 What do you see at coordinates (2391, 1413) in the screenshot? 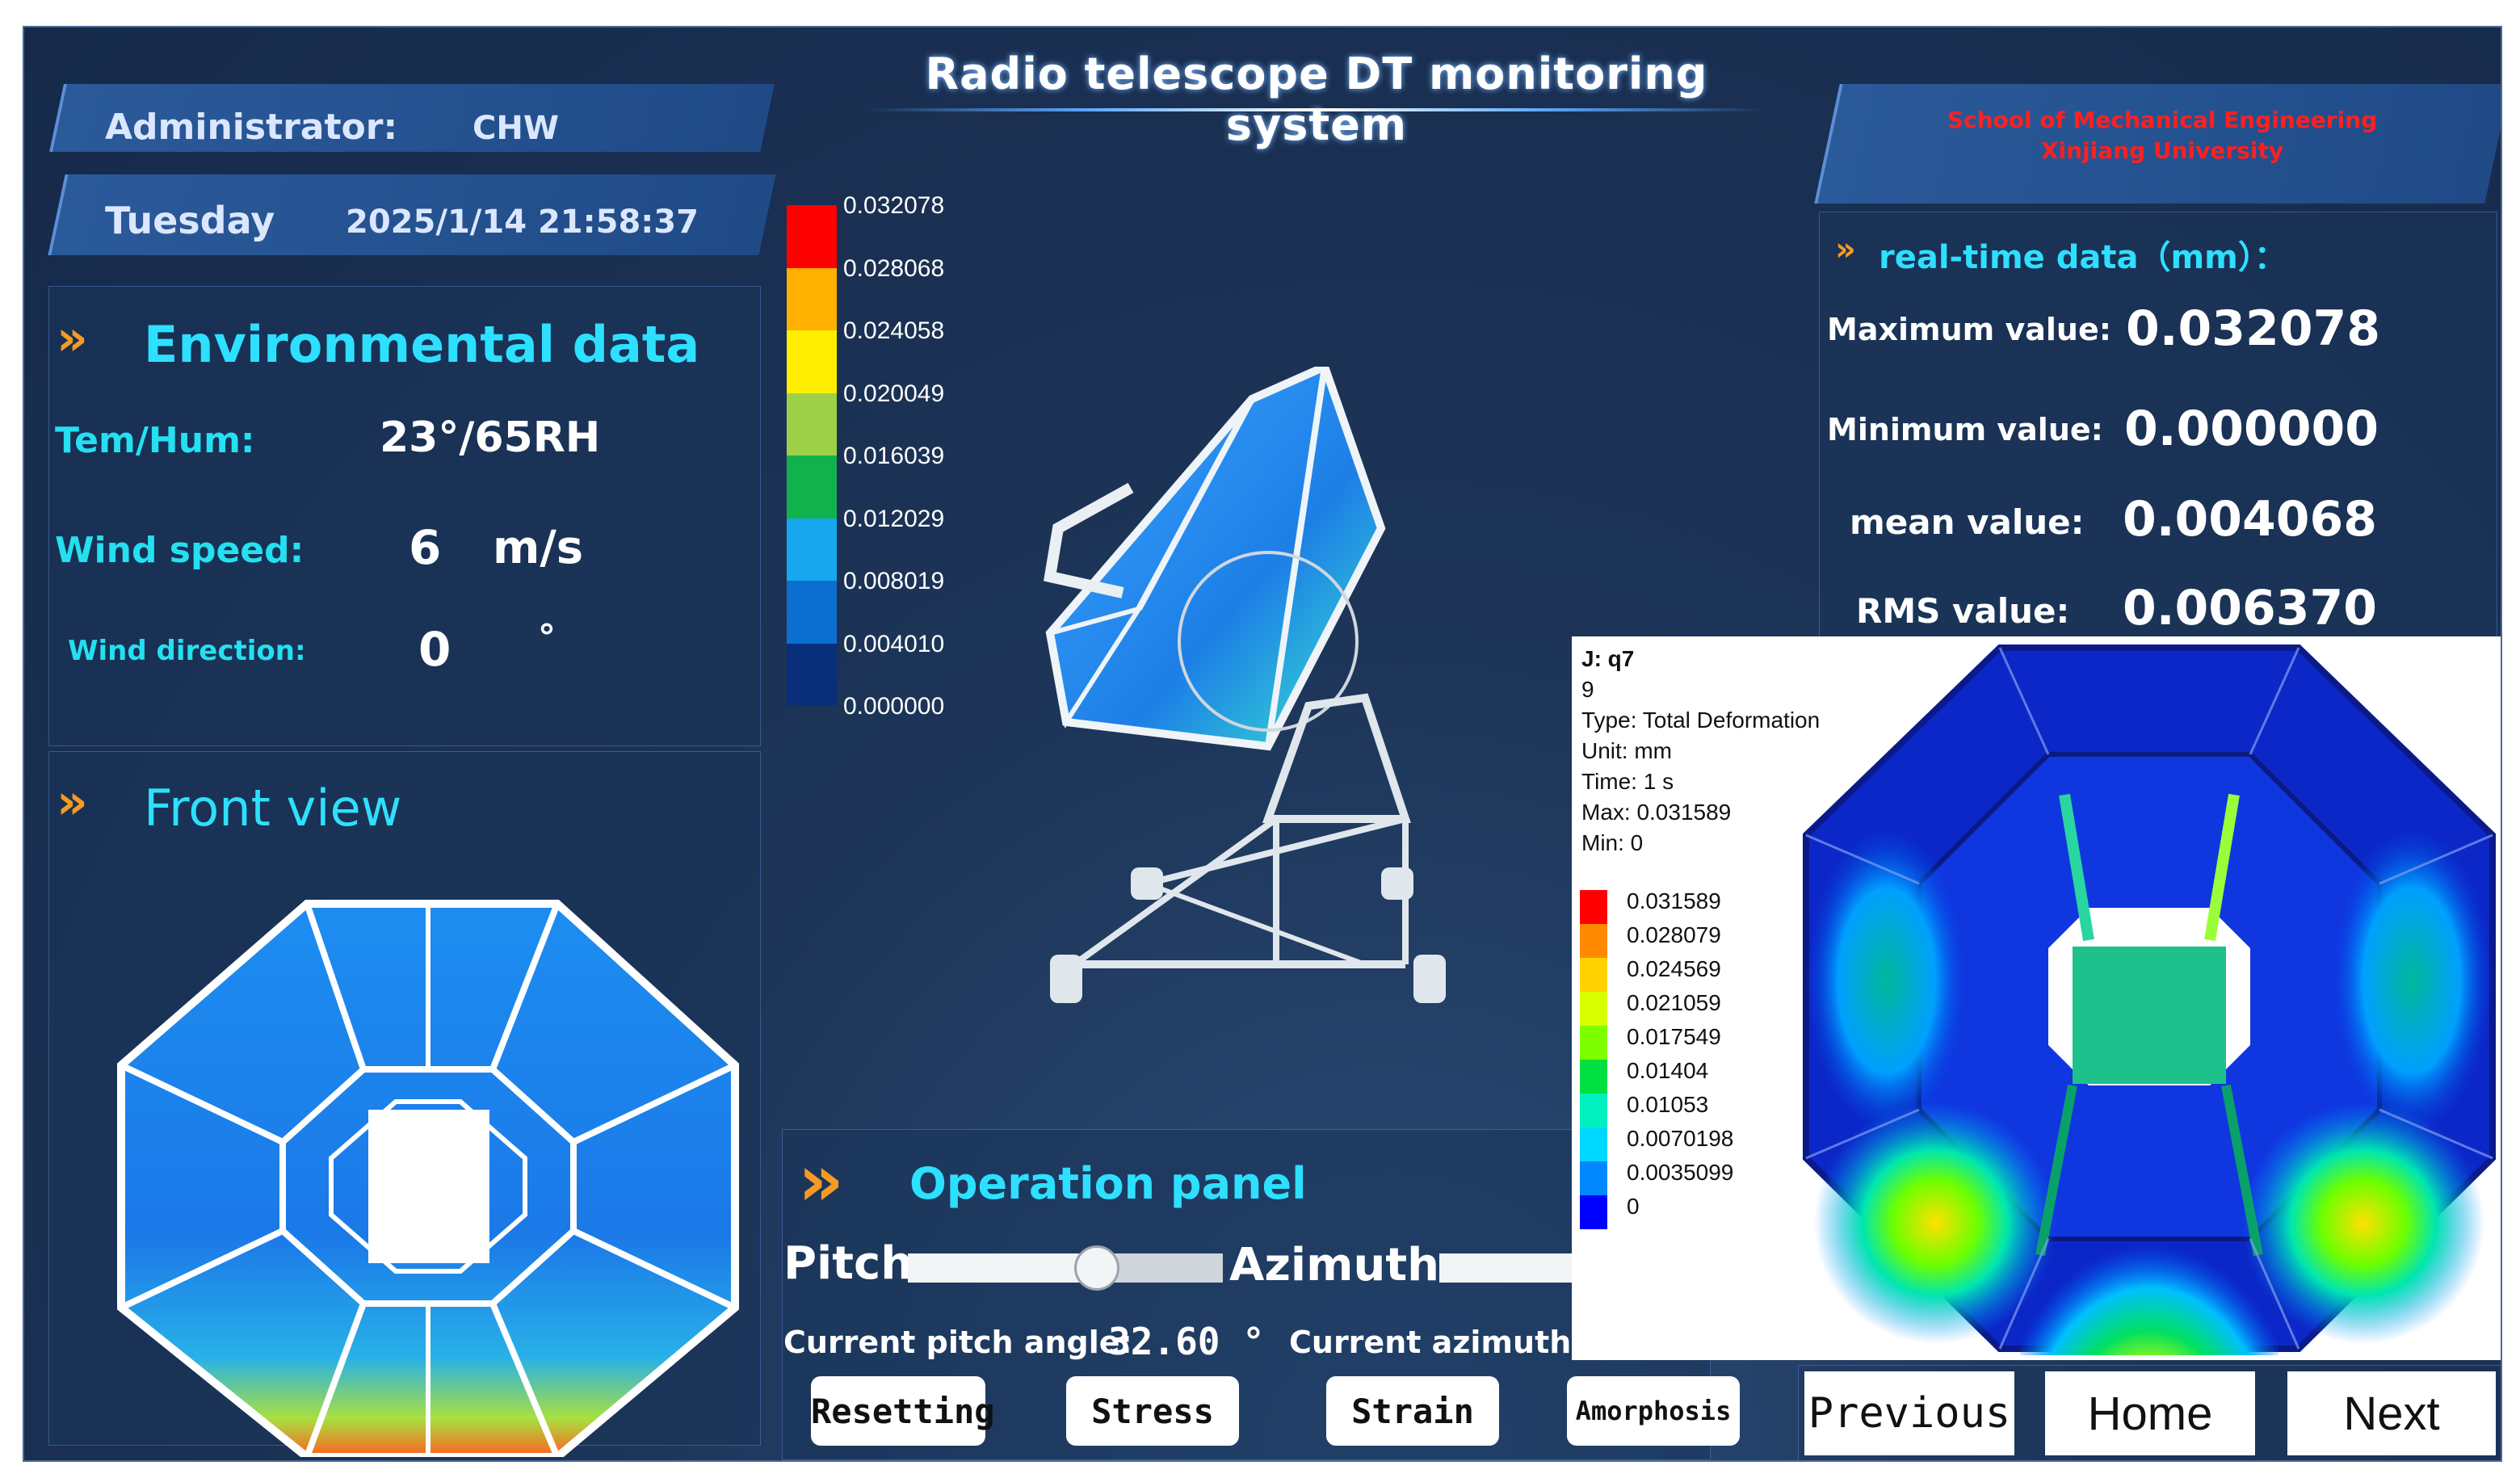
I see `next-button: Next` at bounding box center [2391, 1413].